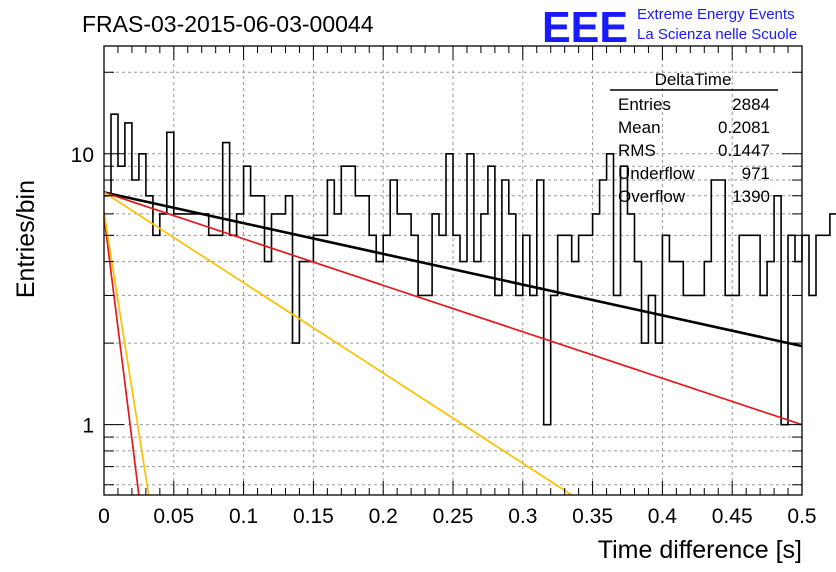 The width and height of the screenshot is (836, 572). What do you see at coordinates (732, 516) in the screenshot?
I see `x-tick-label: 0.45` at bounding box center [732, 516].